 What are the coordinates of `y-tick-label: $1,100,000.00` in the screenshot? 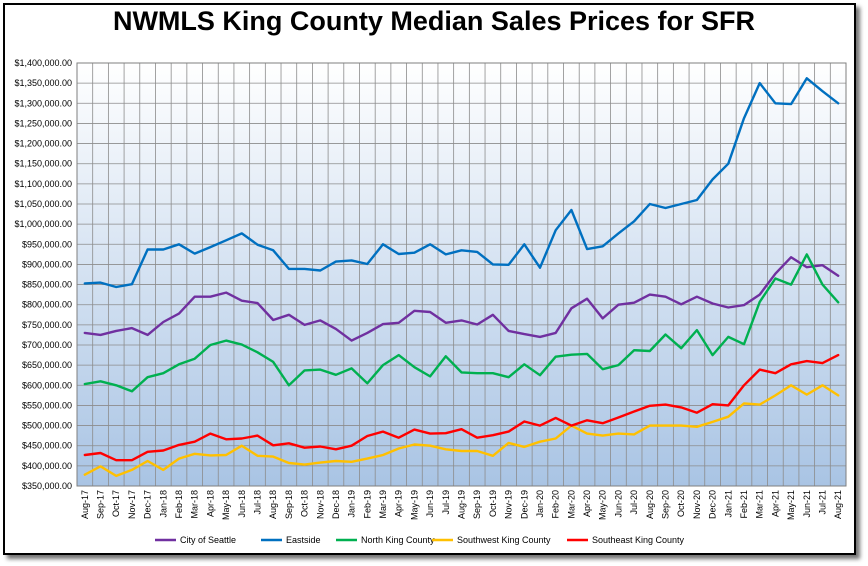 It's located at (43, 184).